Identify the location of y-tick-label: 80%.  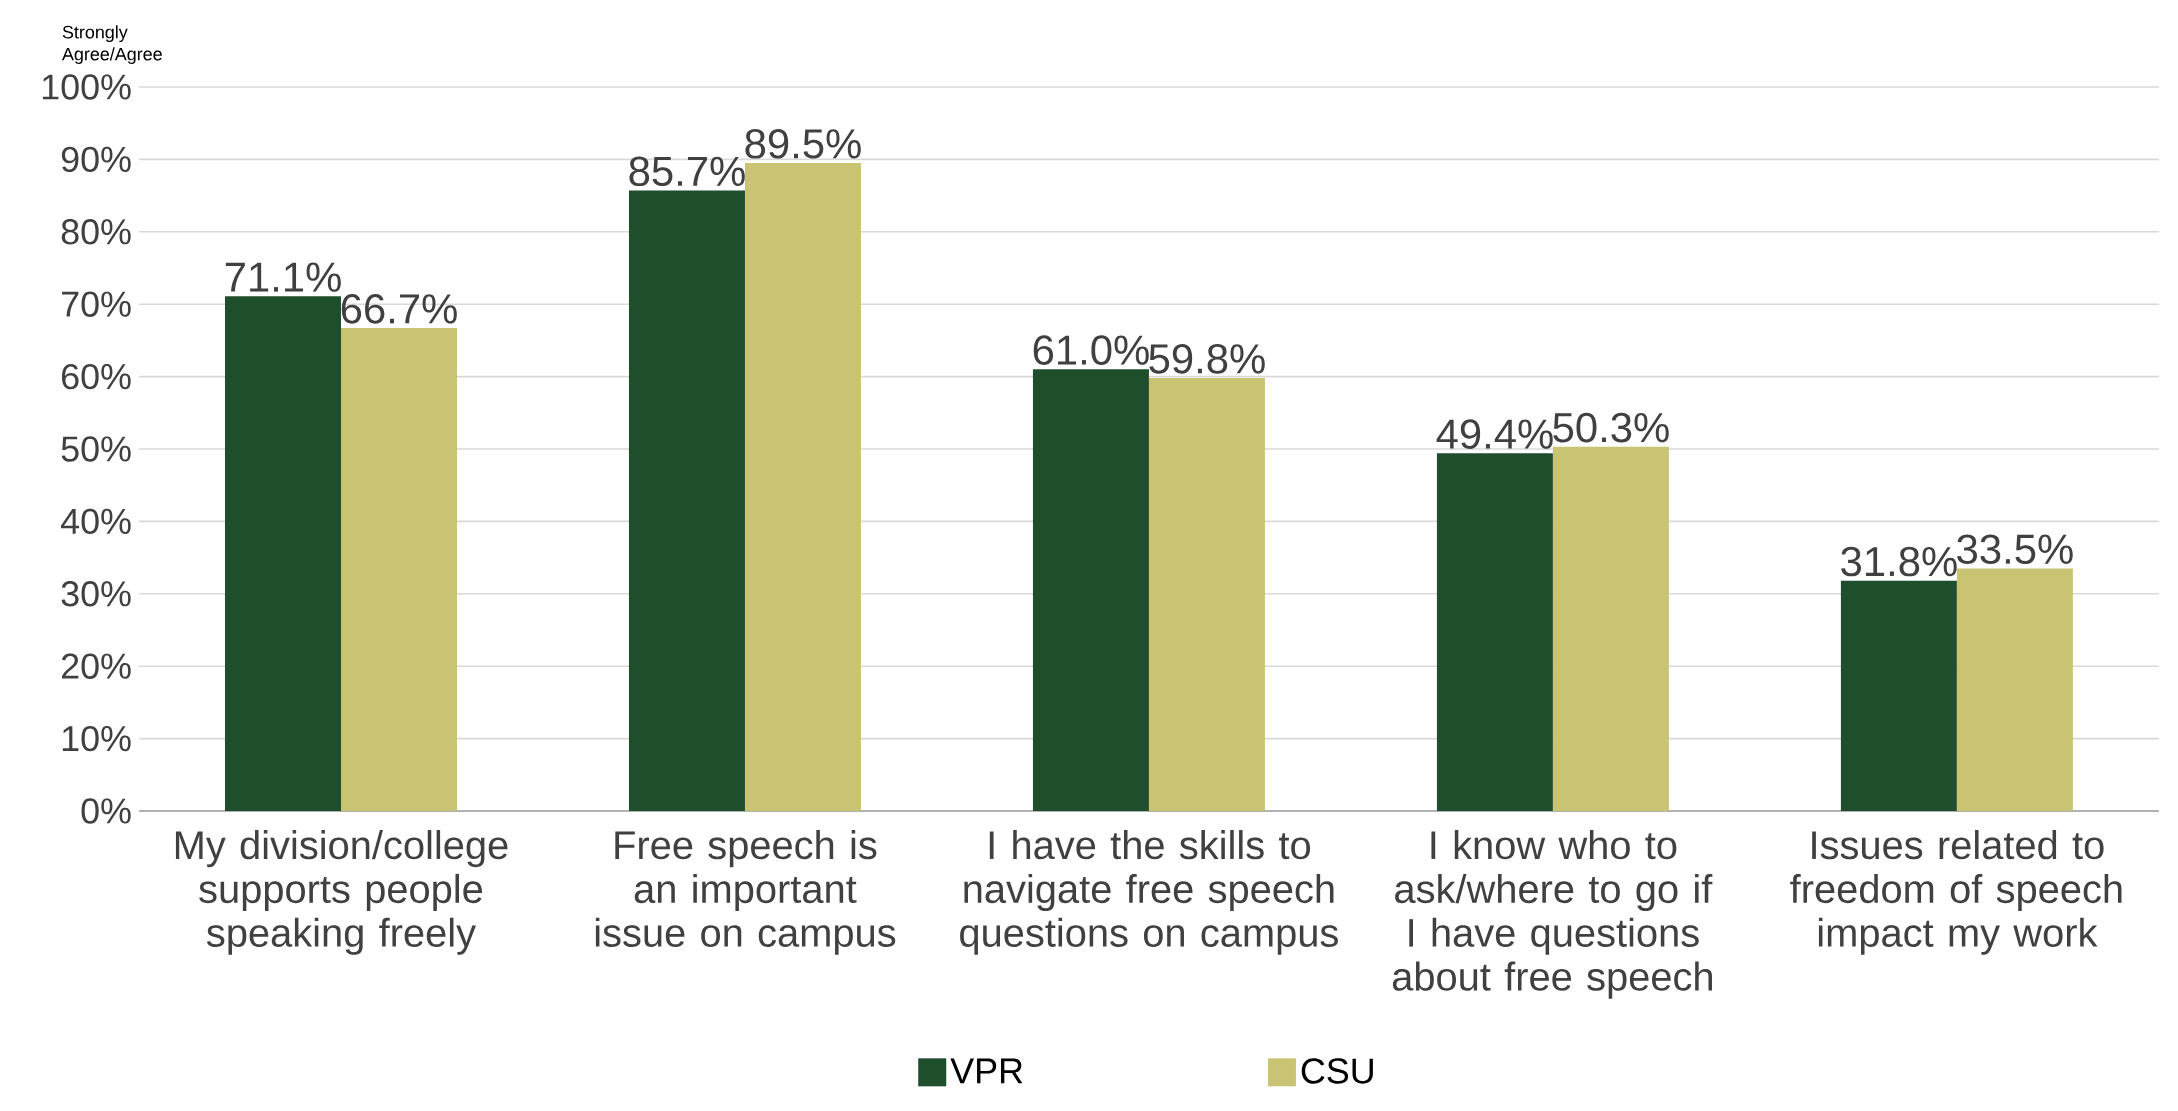
(96, 232).